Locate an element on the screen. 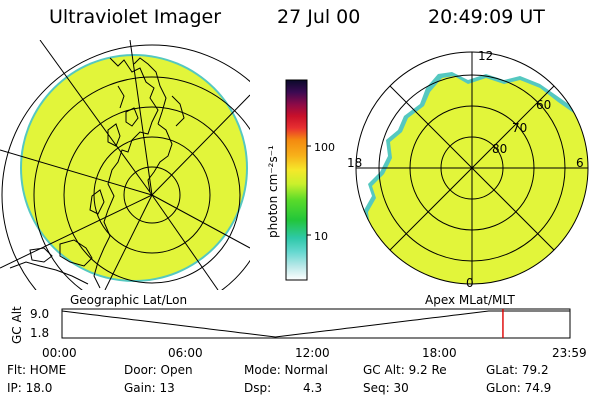 The image size is (600, 400). mlt-label-6: 6 is located at coordinates (580, 163).